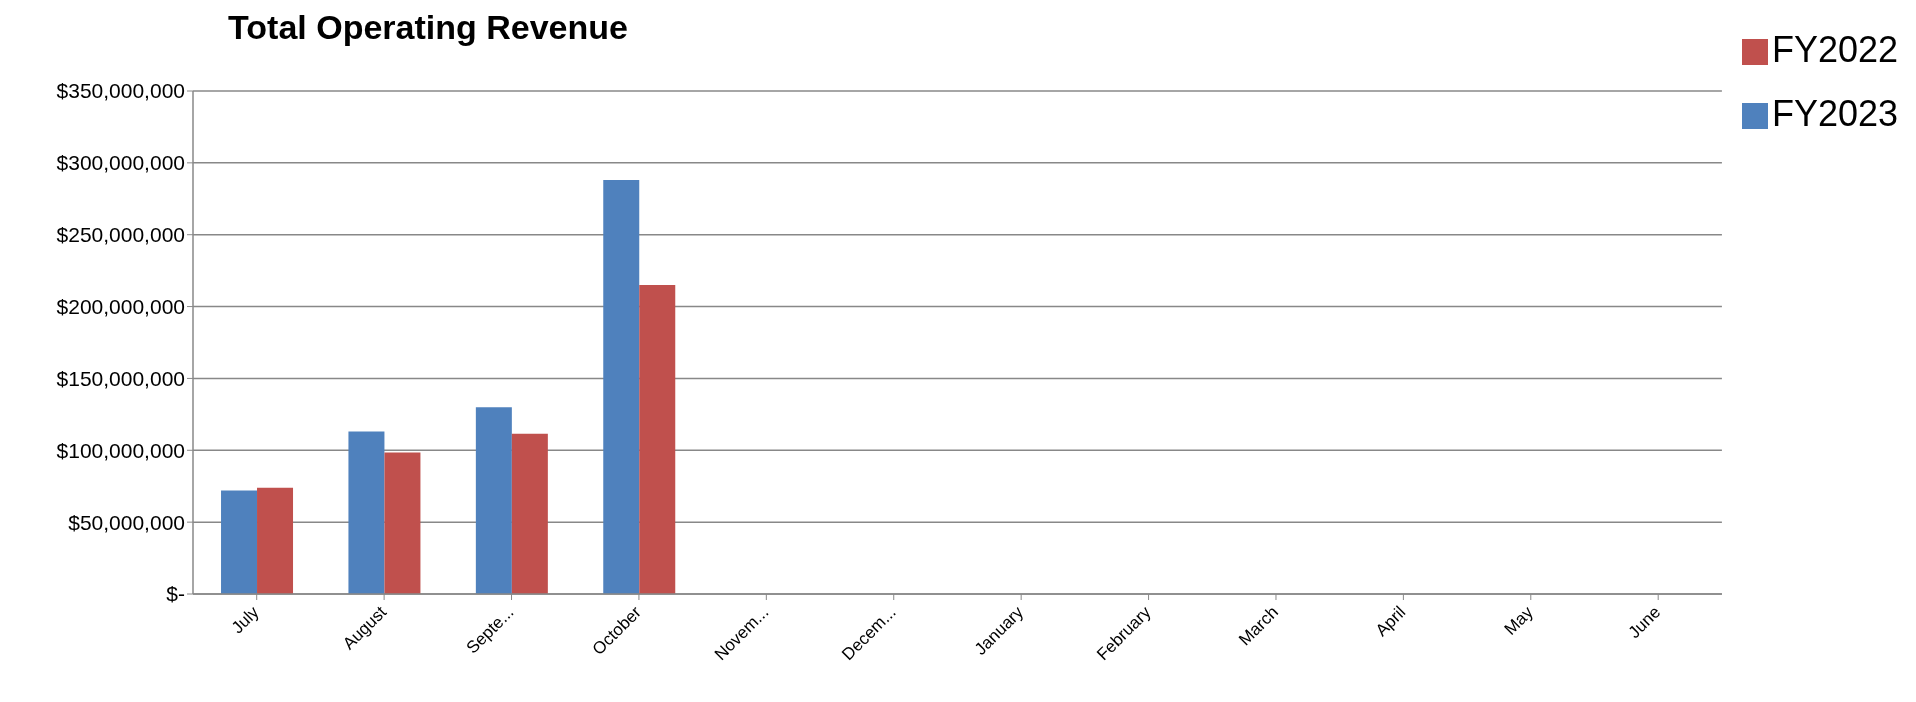 This screenshot has height=702, width=1916. Describe the element at coordinates (120, 235) in the screenshot. I see `y-tick-label: $250,000,000` at that location.